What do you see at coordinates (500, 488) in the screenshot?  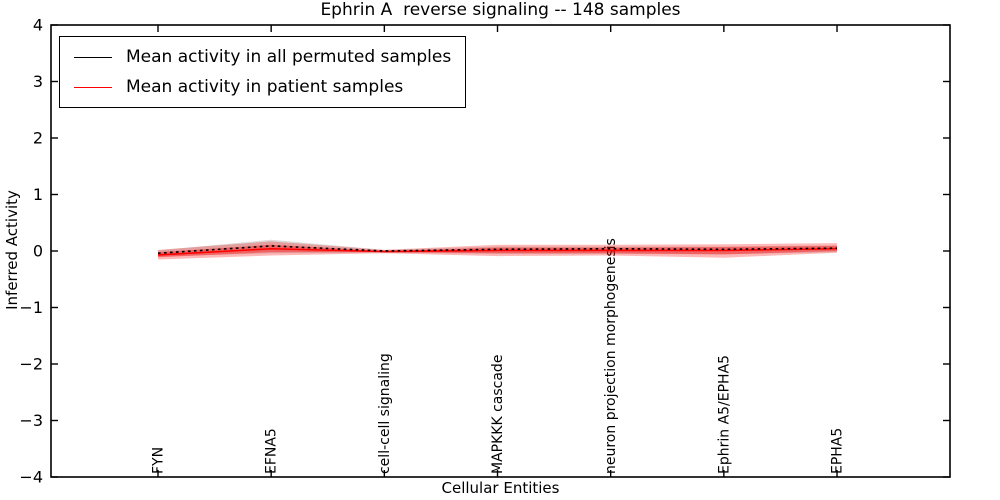 I see `x-axis-label: Cellular Entities` at bounding box center [500, 488].